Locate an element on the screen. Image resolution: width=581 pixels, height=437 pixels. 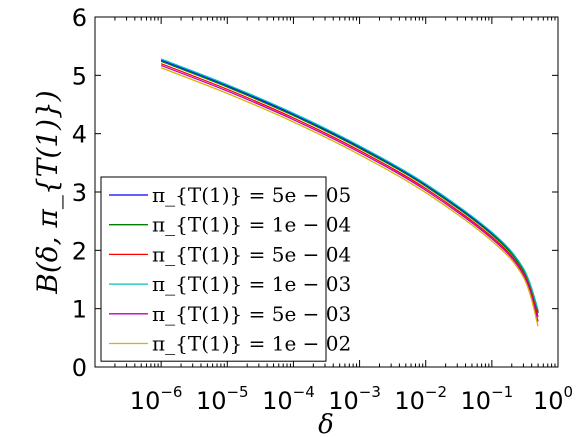
y-tick-label: 4 is located at coordinates (79, 135).